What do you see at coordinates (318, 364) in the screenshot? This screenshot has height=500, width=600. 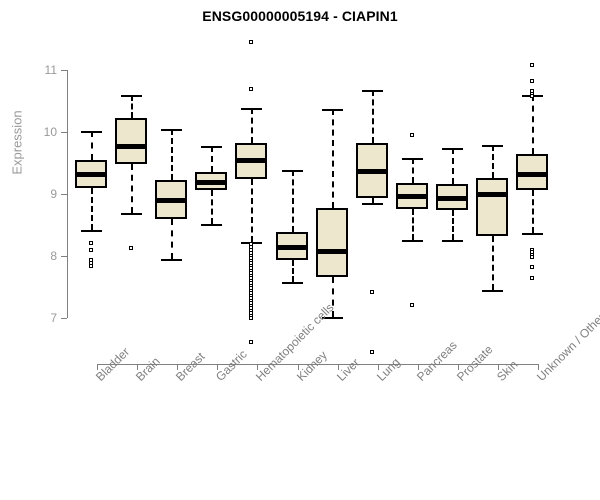 I see `x-axis-line` at bounding box center [318, 364].